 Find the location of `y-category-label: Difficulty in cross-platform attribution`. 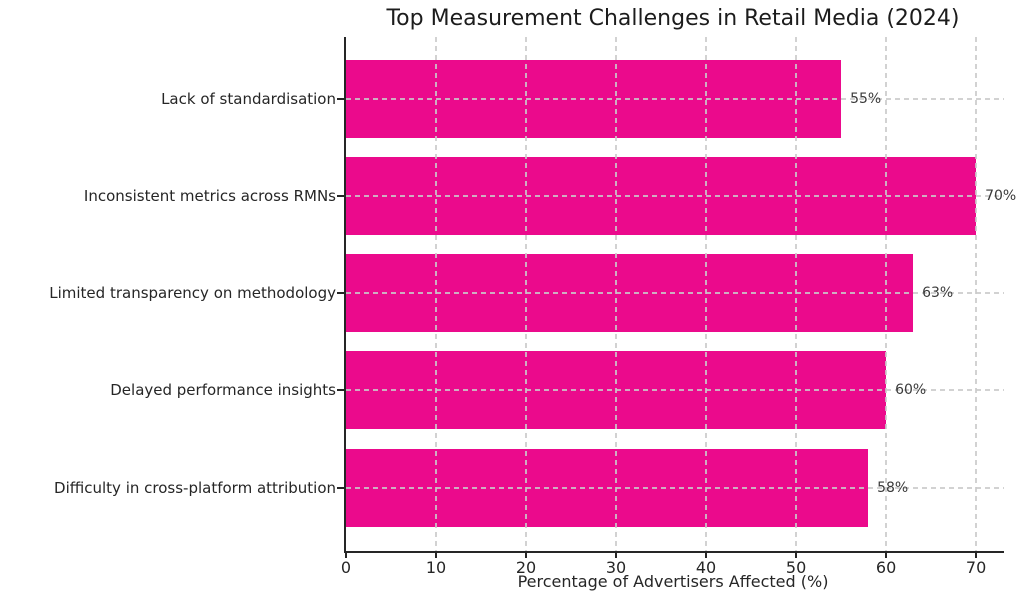

y-category-label: Difficulty in cross-platform attribution is located at coordinates (195, 487).